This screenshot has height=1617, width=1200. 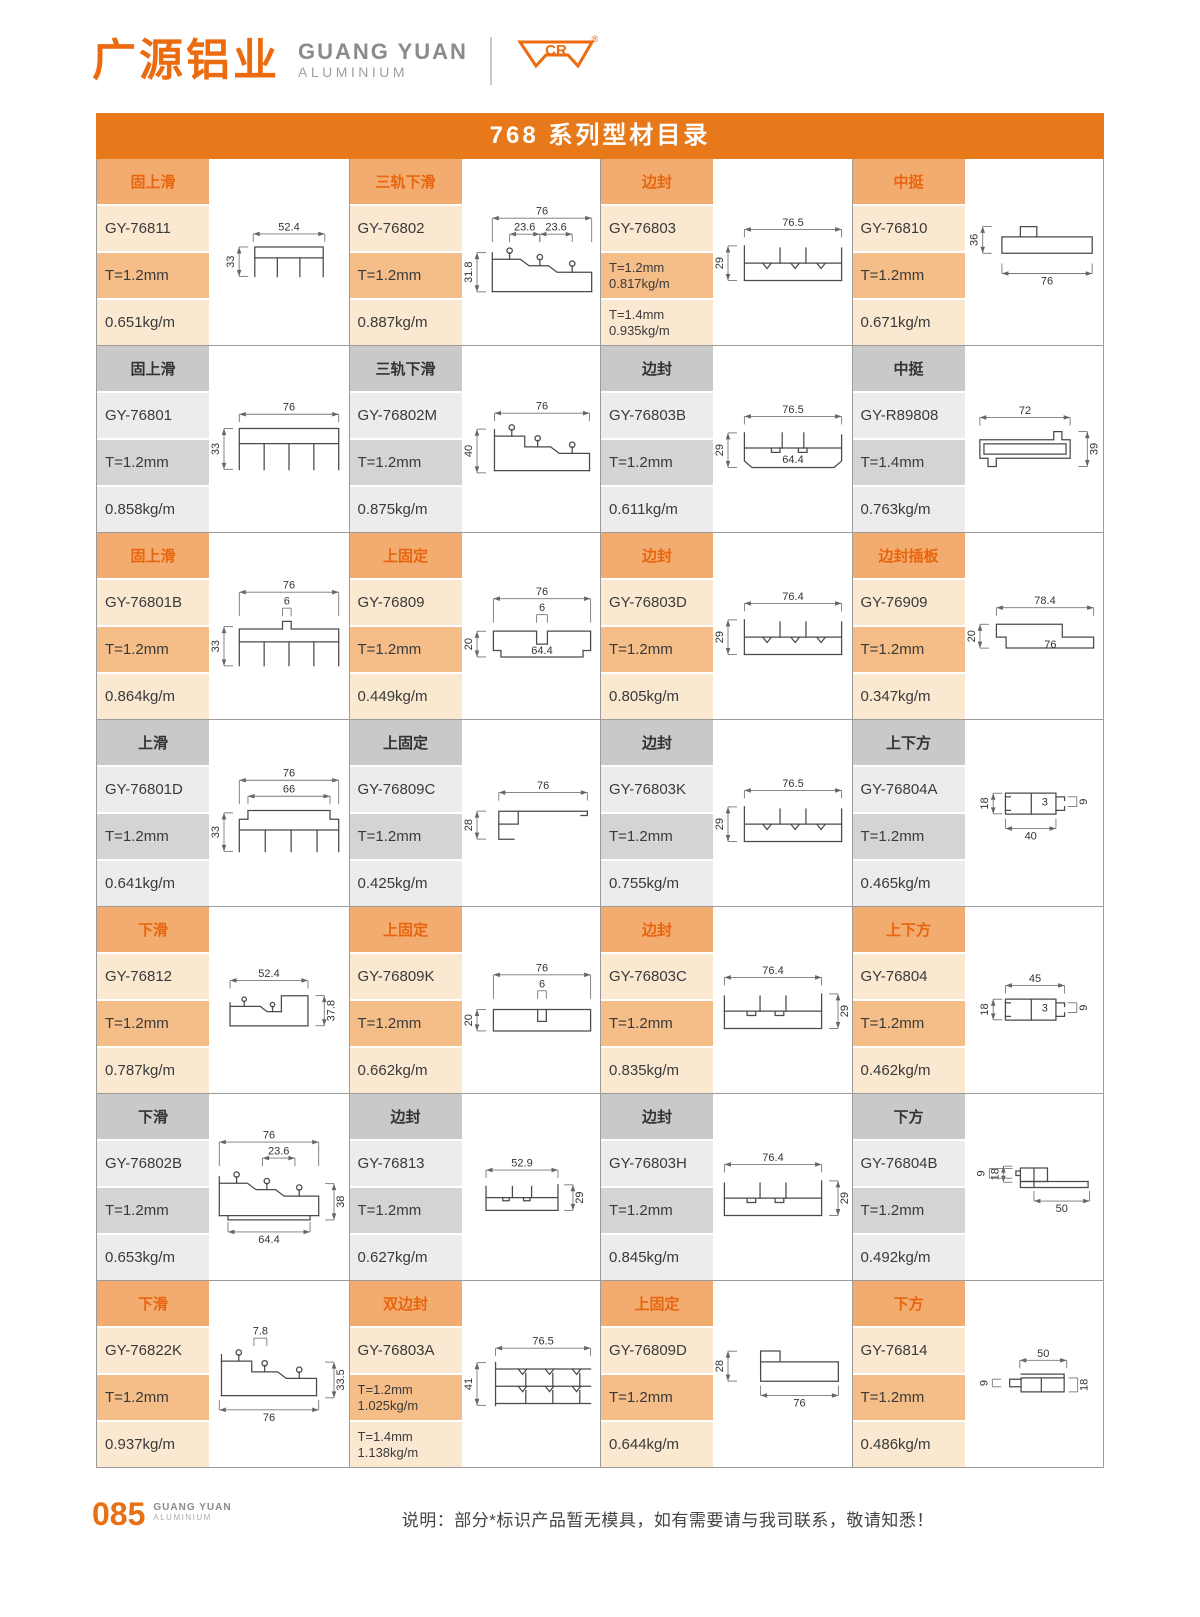 I want to click on svg-text: 37.8, so click(x=331, y=1010).